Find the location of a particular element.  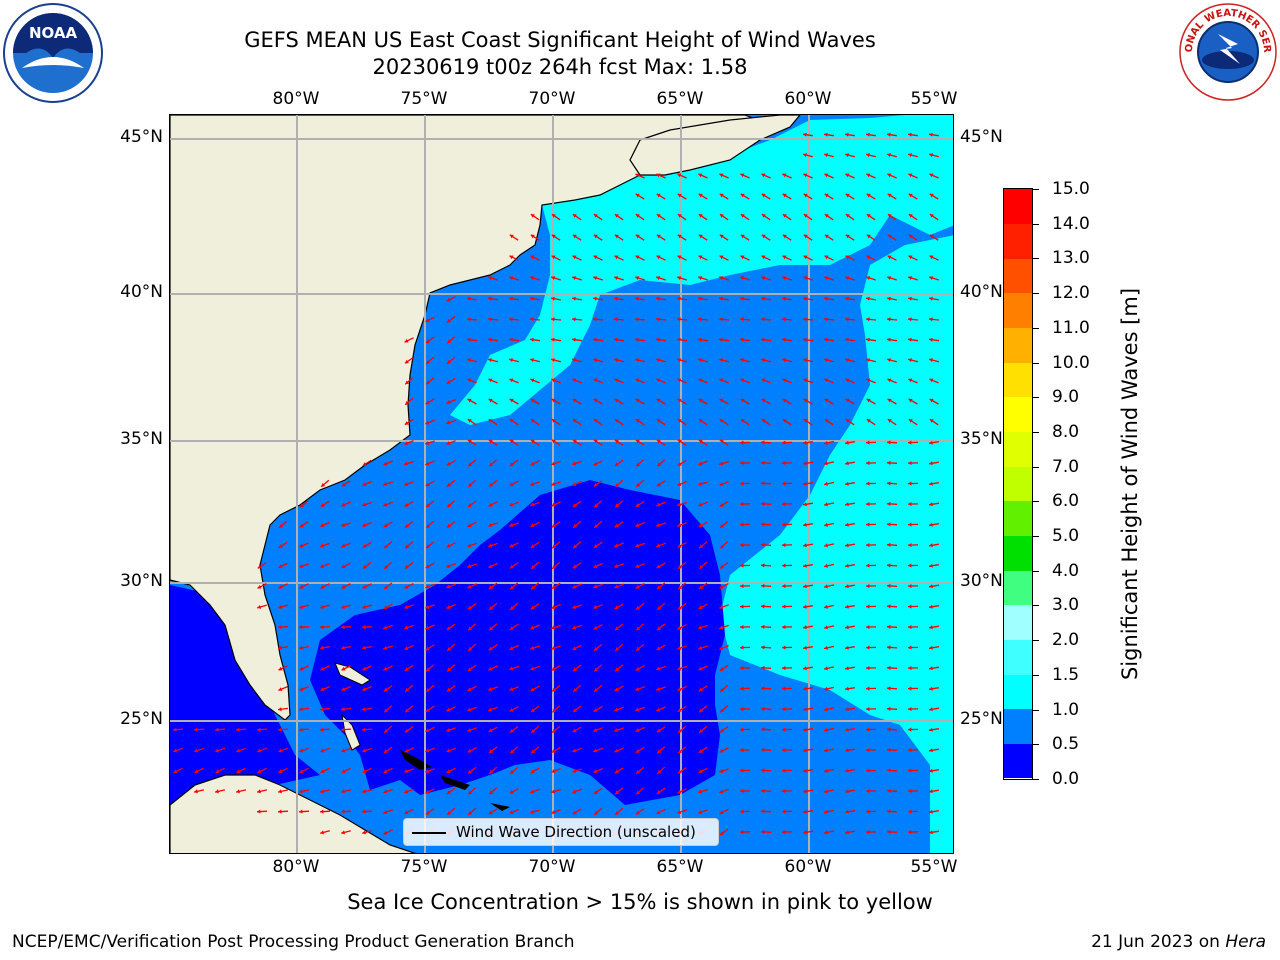

lat-label-right: 30°N is located at coordinates (981, 581).